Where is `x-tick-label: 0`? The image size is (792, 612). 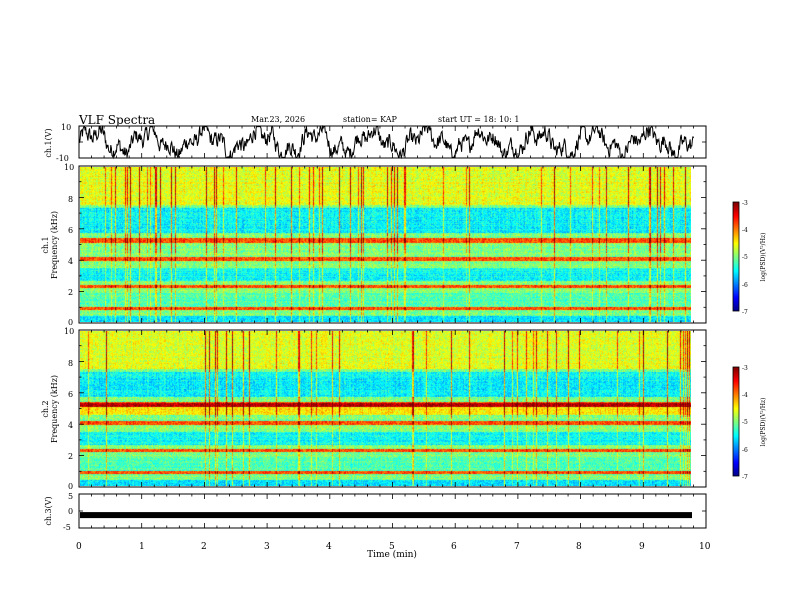
x-tick-label: 0 is located at coordinates (79, 547).